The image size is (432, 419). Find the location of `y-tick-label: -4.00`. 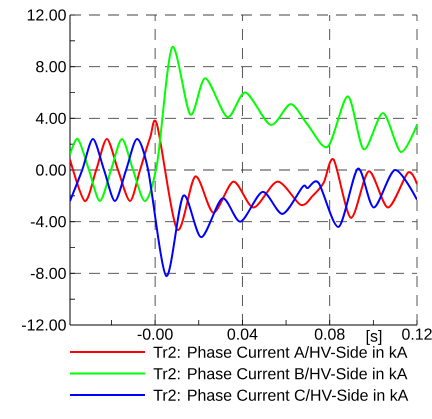

y-tick-label: -4.00 is located at coordinates (48, 222).